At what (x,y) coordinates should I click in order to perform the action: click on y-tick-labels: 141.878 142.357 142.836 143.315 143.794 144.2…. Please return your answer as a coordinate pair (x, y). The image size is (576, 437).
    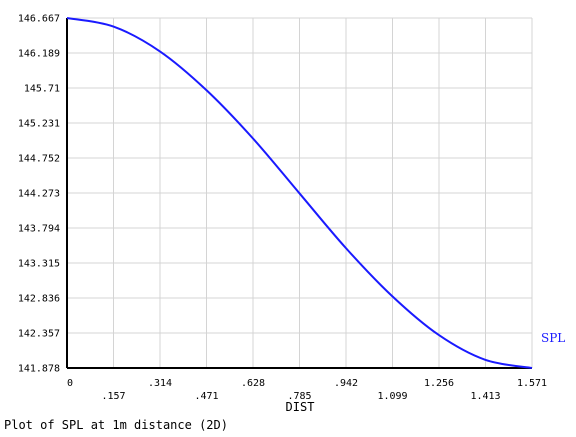
    Looking at the image, I should click on (39, 194).